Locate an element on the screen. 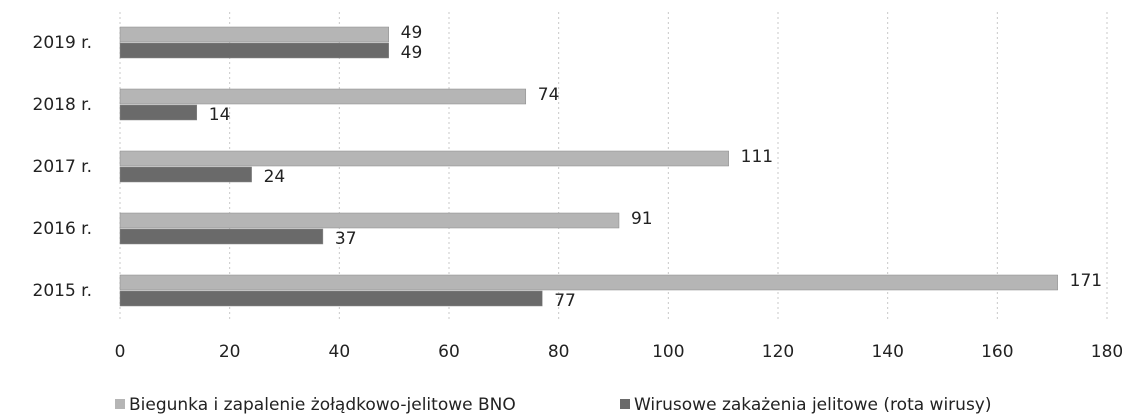  x-tick-label: 100 is located at coordinates (668, 352).